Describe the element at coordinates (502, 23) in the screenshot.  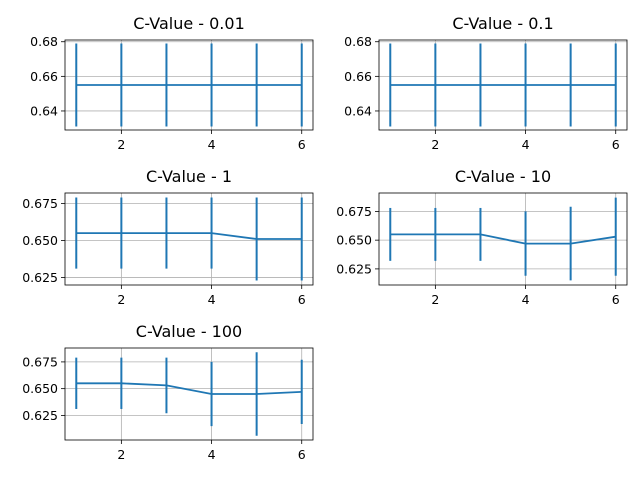
I see `subplot-title: C-Value - 0.1` at that location.